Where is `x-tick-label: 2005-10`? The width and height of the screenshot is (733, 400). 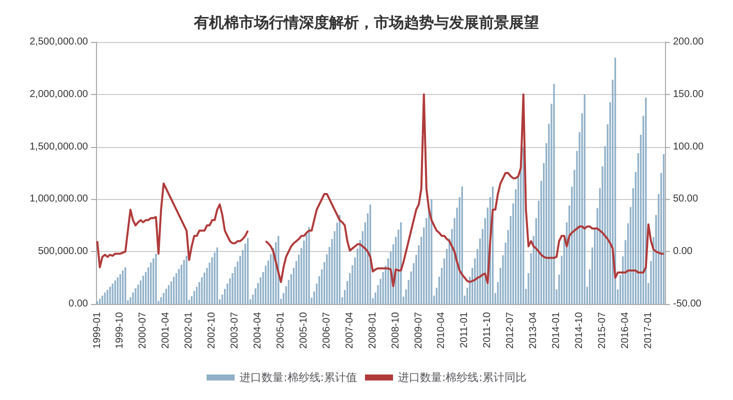 x-tick-label: 2005-10 is located at coordinates (304, 330).